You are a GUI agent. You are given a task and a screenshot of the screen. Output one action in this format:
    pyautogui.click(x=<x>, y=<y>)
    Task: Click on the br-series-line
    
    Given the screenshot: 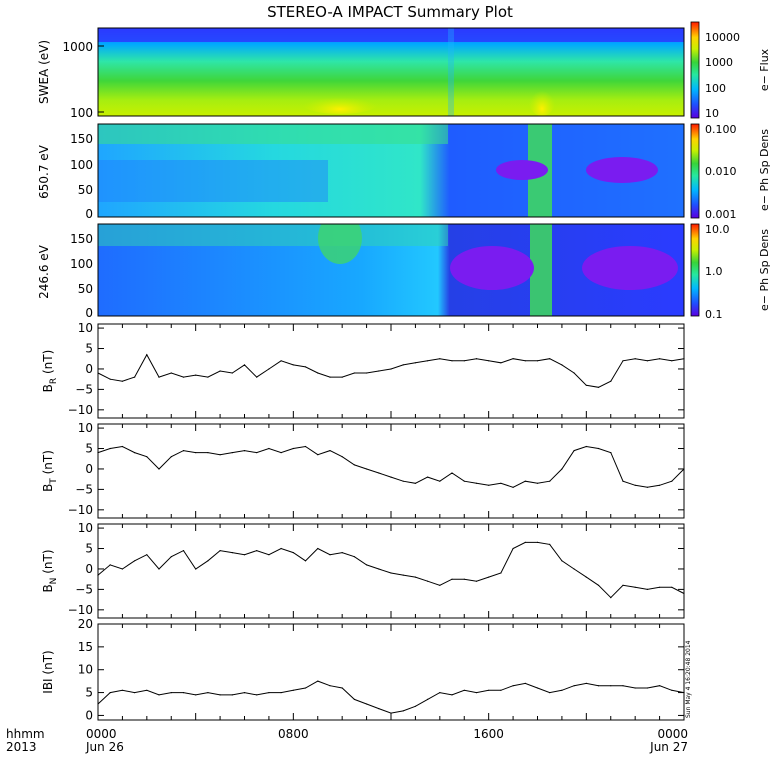 What is the action you would take?
    pyautogui.click(x=391, y=370)
    